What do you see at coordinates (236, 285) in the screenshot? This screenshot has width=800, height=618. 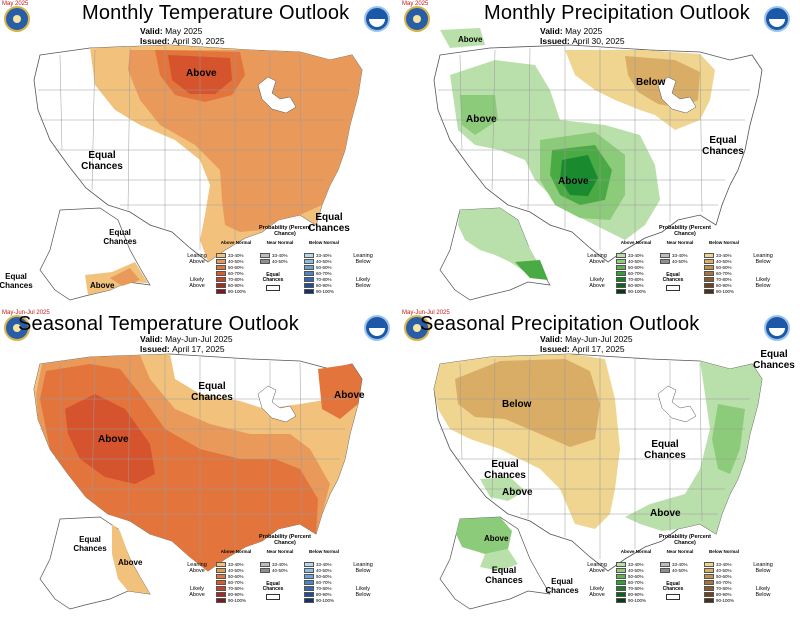 I see `legend-swatch: 80-90%` at bounding box center [236, 285].